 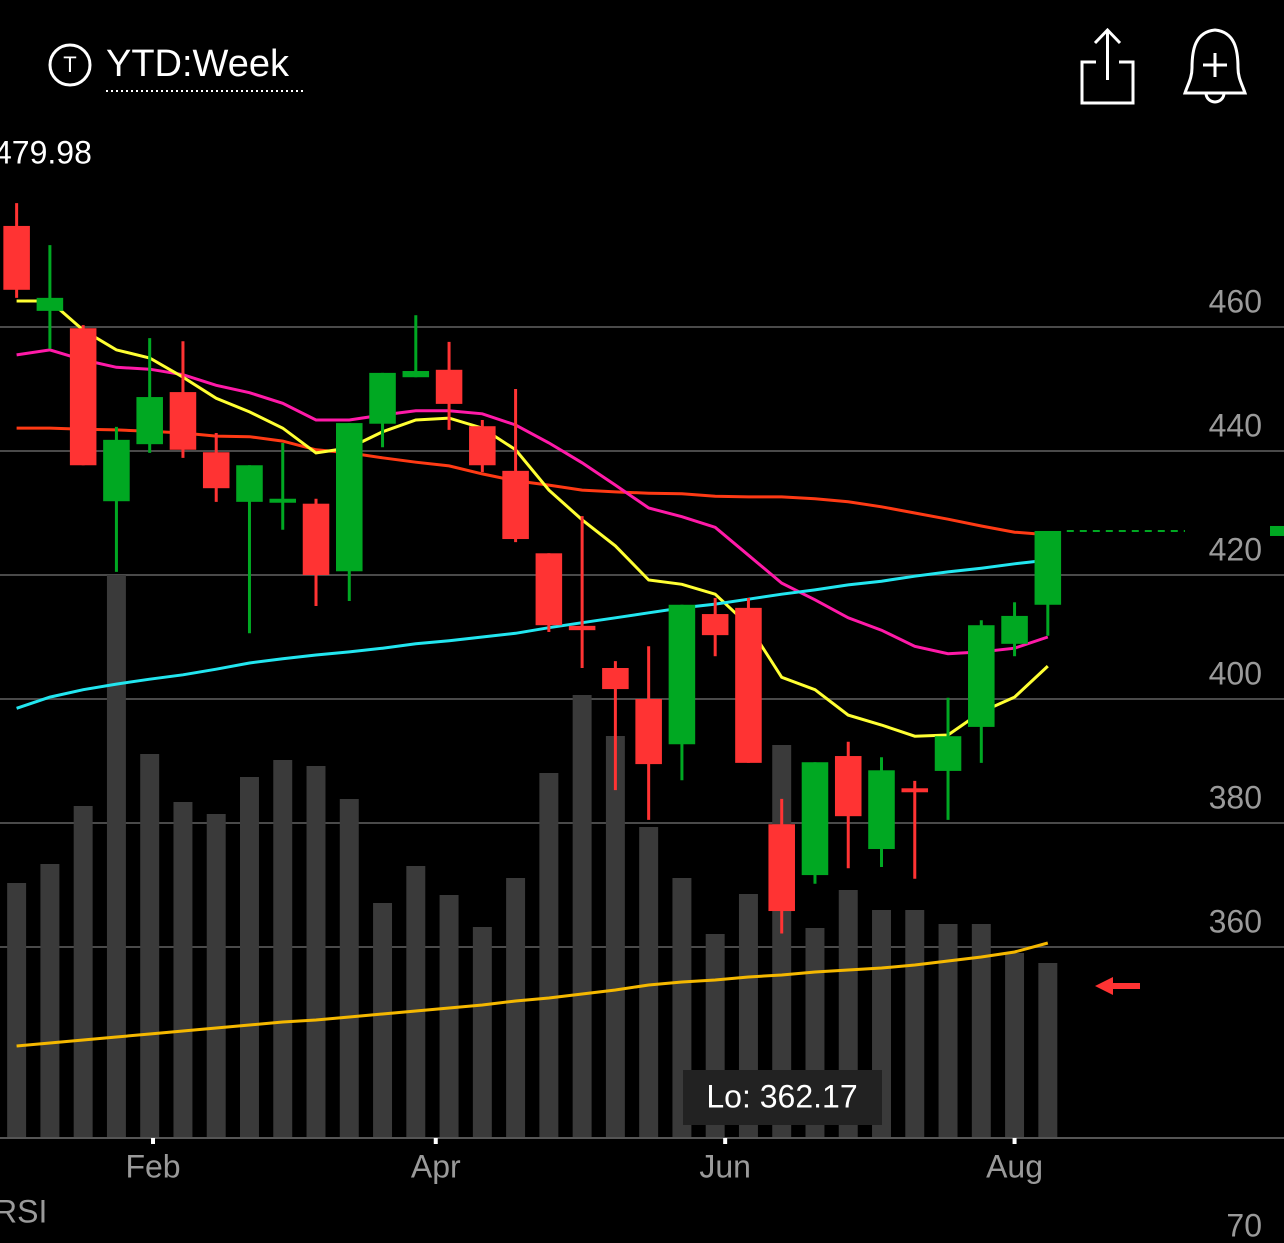 I want to click on header: T YTD:Week, so click(x=648, y=66).